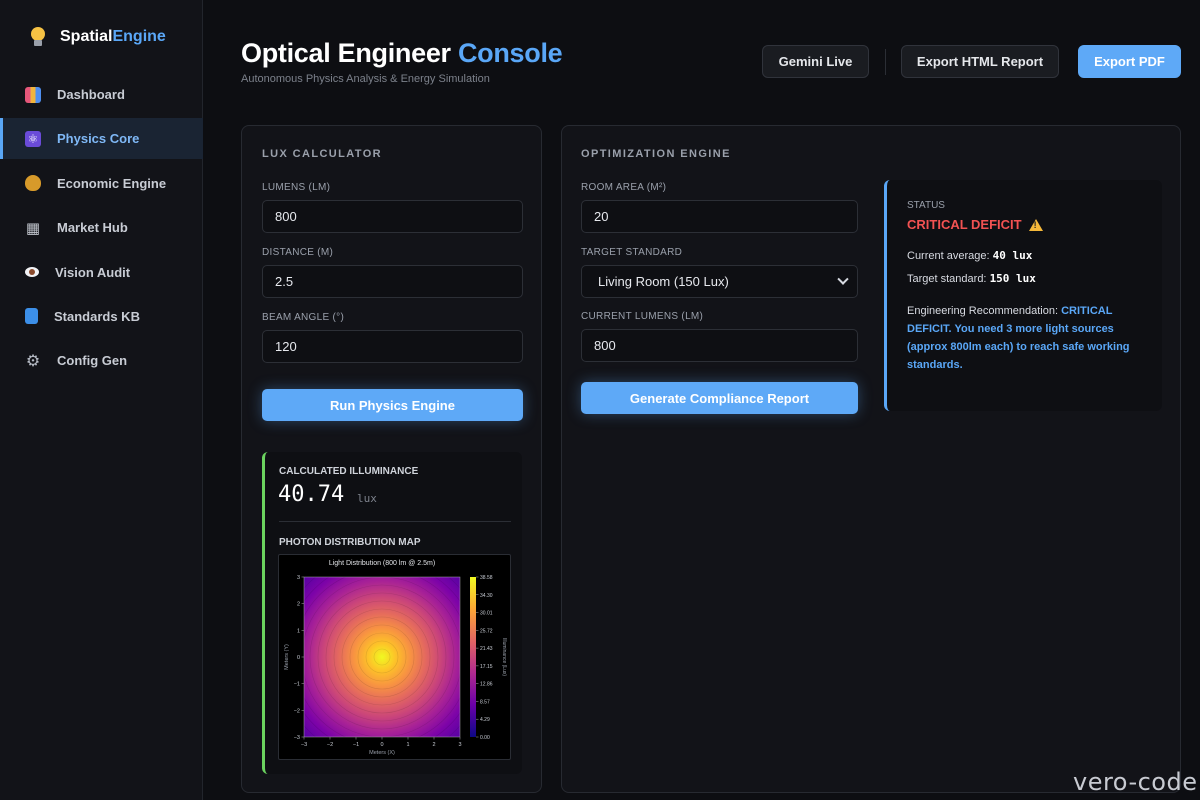 The width and height of the screenshot is (1200, 800). I want to click on sidebar-item-market-hub: ▦ Market Hub, so click(101, 227).